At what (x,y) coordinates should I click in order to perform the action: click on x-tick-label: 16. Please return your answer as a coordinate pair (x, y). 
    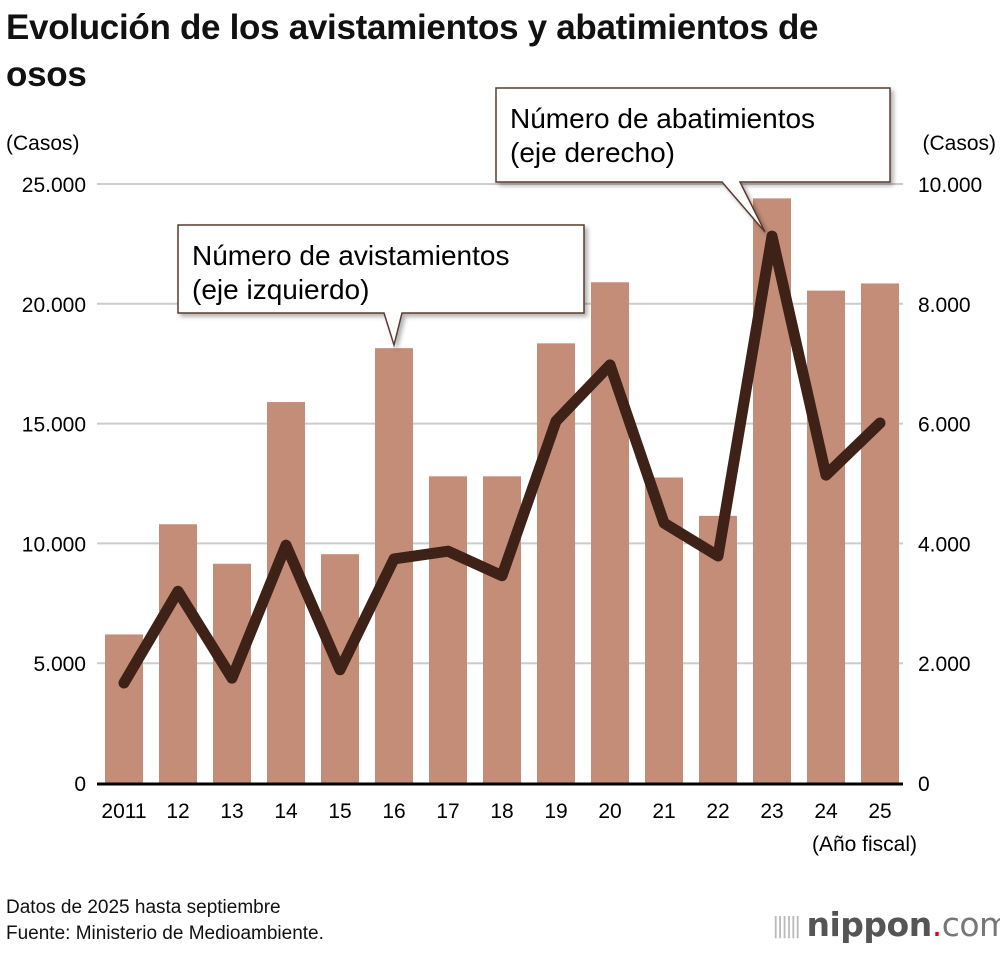
    Looking at the image, I should click on (393, 811).